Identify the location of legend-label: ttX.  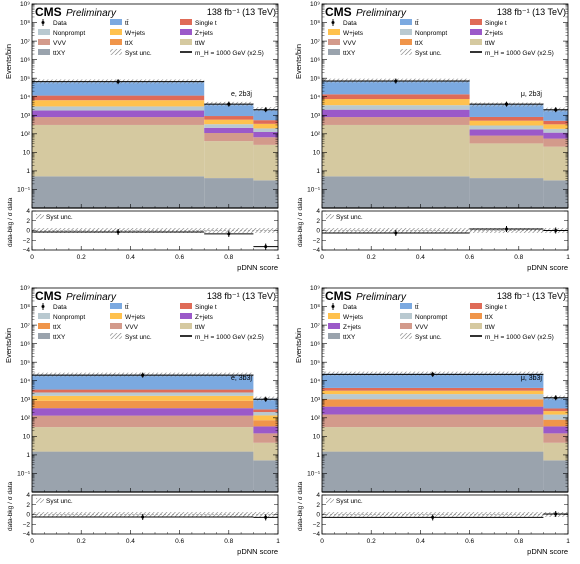
(57, 327).